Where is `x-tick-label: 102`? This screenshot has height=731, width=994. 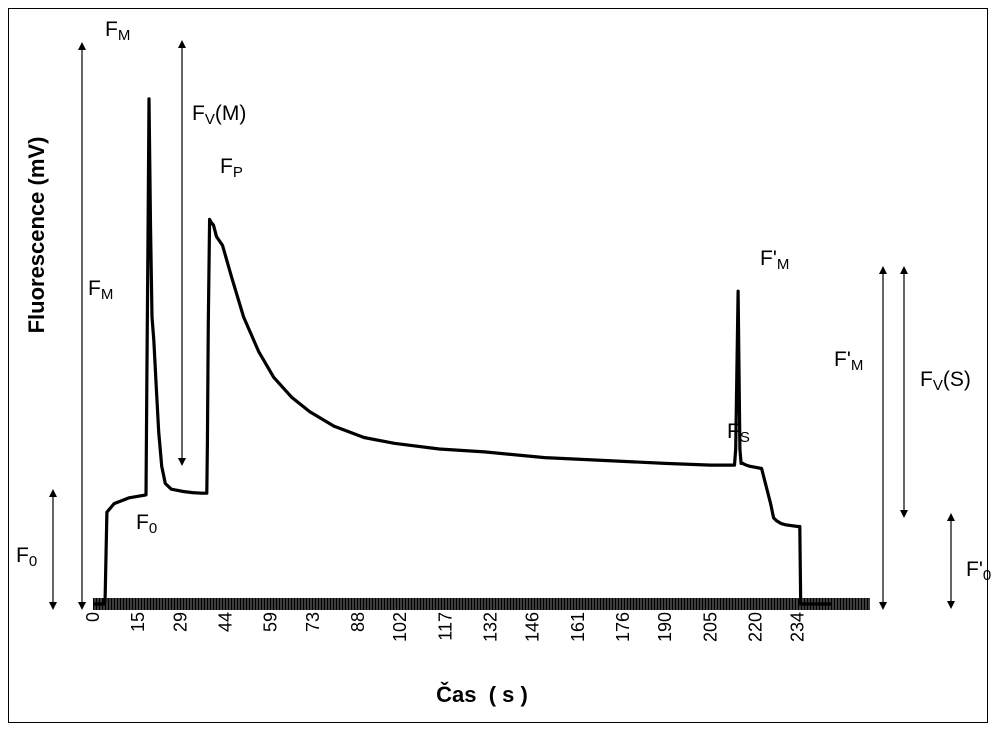
x-tick-label: 102 is located at coordinates (400, 627).